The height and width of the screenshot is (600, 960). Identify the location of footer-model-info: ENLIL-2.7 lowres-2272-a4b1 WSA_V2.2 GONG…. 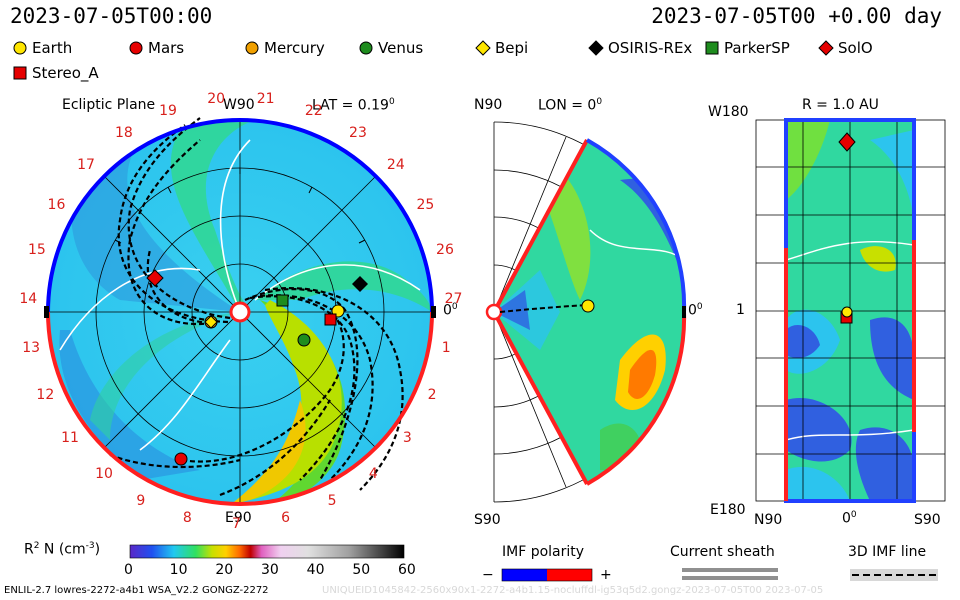
(136, 590).